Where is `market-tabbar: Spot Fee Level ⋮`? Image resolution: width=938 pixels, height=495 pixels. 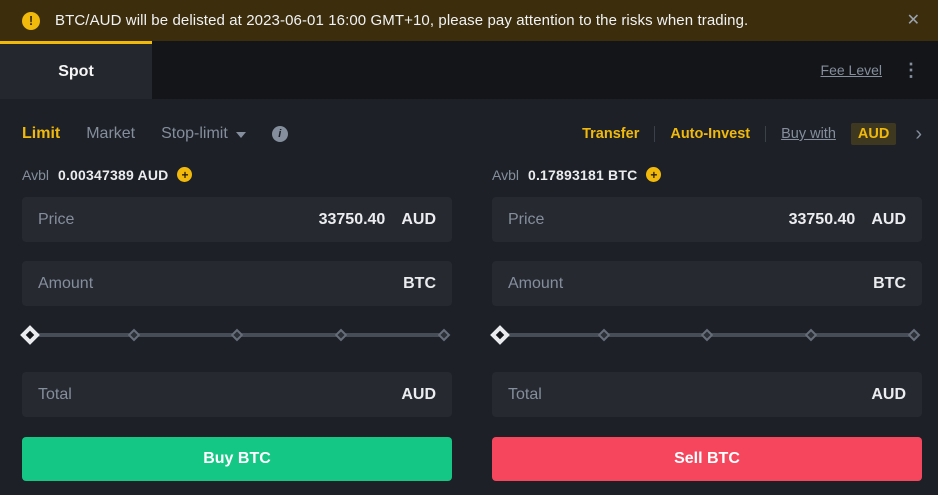 market-tabbar: Spot Fee Level ⋮ is located at coordinates (469, 70).